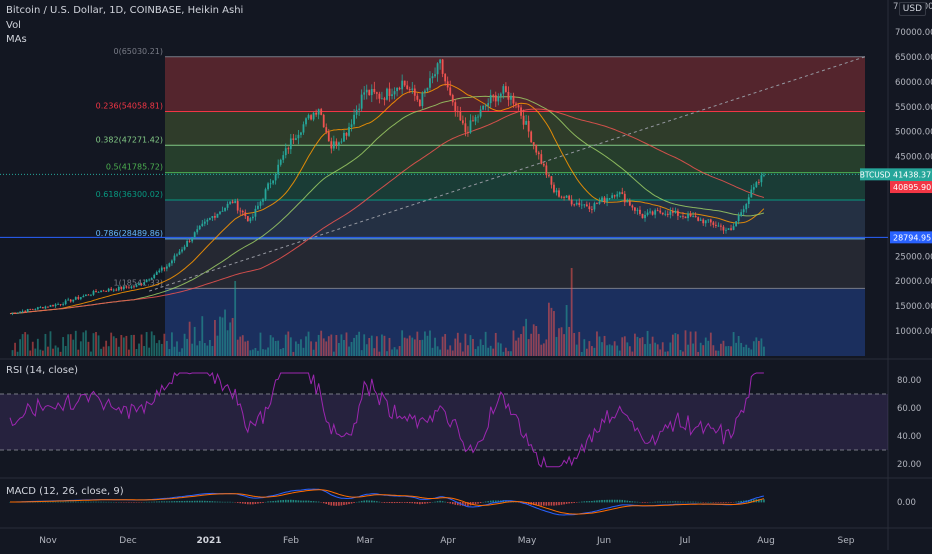  What do you see at coordinates (65, 491) in the screenshot?
I see `macd-title: MACD (12, 26, close, 9)` at bounding box center [65, 491].